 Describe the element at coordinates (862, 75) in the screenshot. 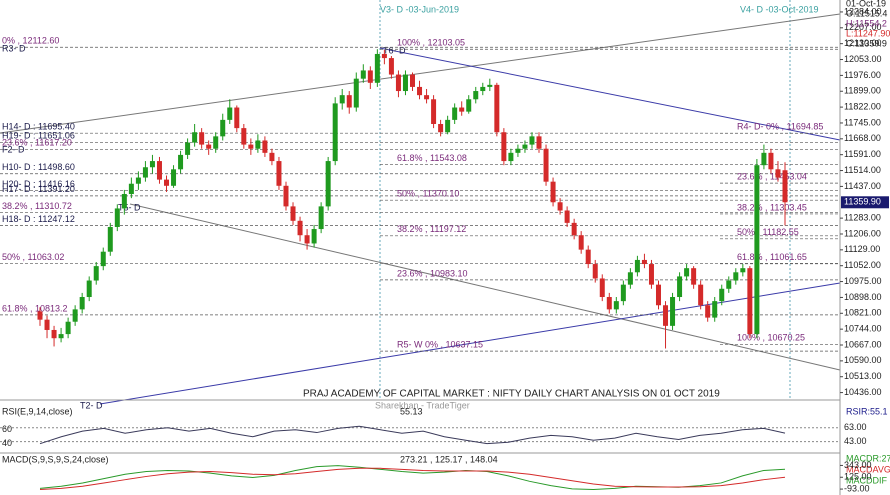

I see `y-tick-label: 11976.00` at that location.